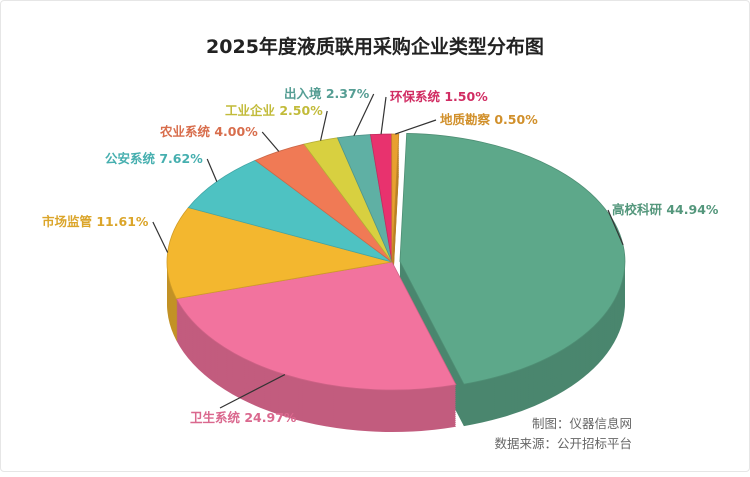 This screenshot has width=750, height=477. What do you see at coordinates (692, 209) in the screenshot?
I see `slice-percent: 44.94%` at bounding box center [692, 209].